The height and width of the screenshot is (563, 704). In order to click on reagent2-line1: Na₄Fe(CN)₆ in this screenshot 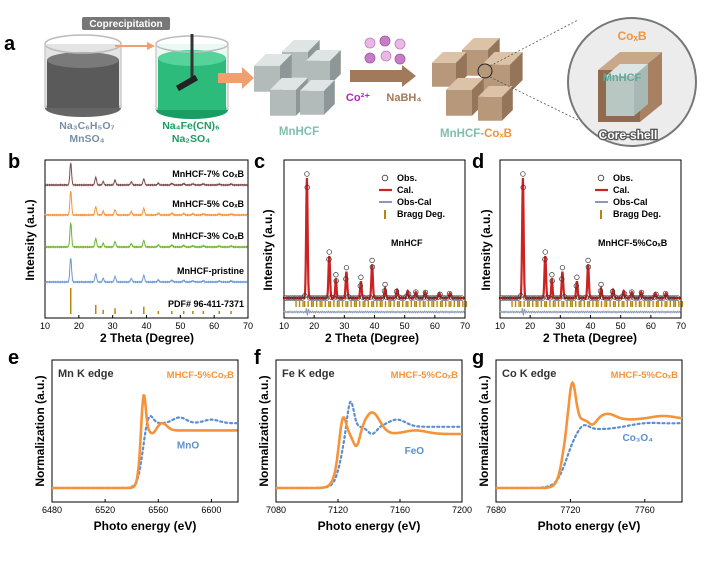, I will do `click(191, 126)`.